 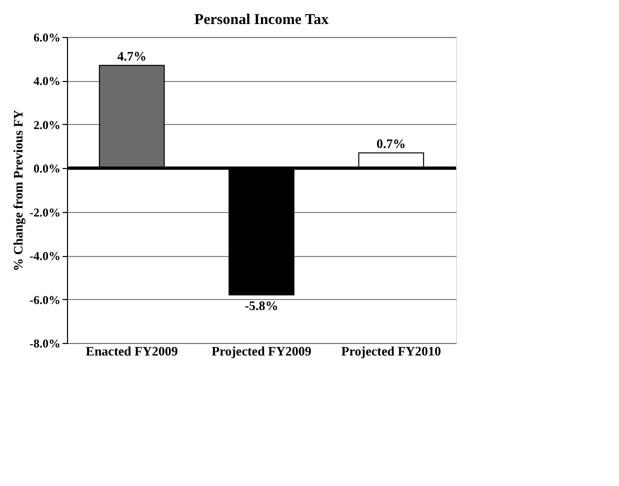 What do you see at coordinates (18, 190) in the screenshot?
I see `y-axis-title: % Change from Previous FY` at bounding box center [18, 190].